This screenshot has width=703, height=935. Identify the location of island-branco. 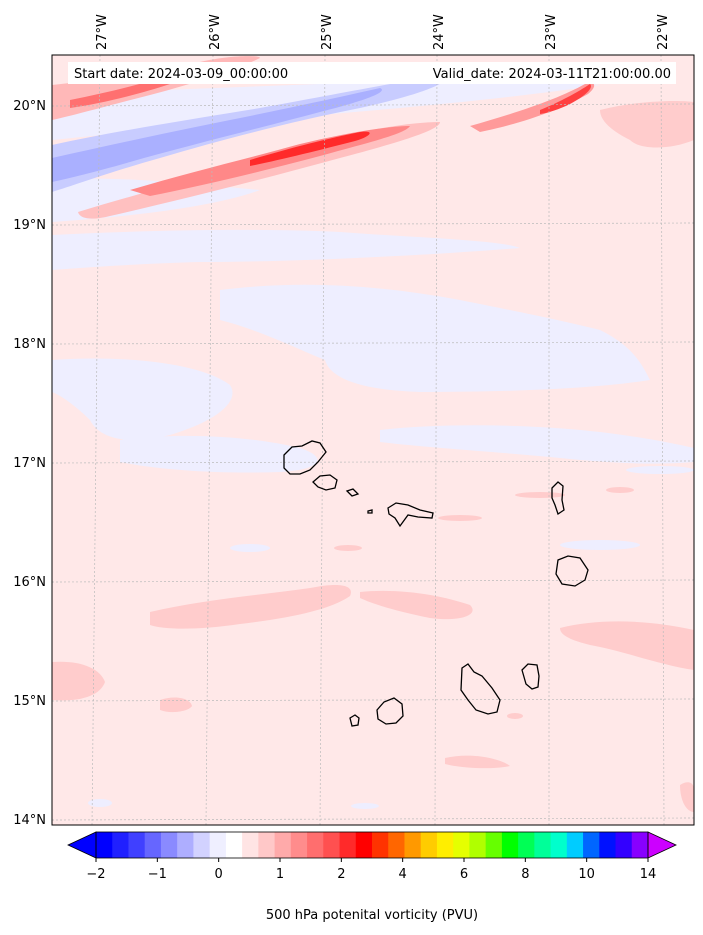
(370, 511).